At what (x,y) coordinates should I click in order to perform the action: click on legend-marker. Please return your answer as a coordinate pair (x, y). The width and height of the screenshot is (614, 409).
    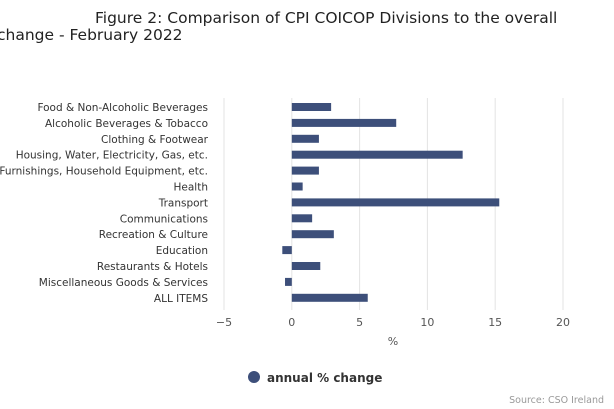
    Looking at the image, I should click on (254, 377).